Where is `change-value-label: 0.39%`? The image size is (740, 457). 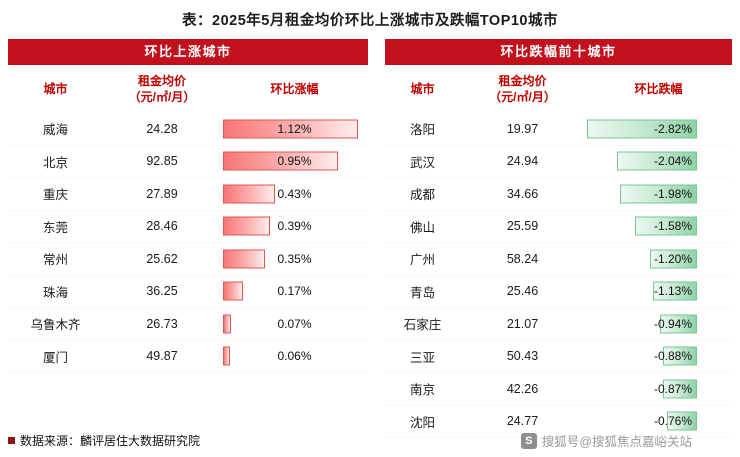
change-value-label: 0.39% is located at coordinates (294, 226).